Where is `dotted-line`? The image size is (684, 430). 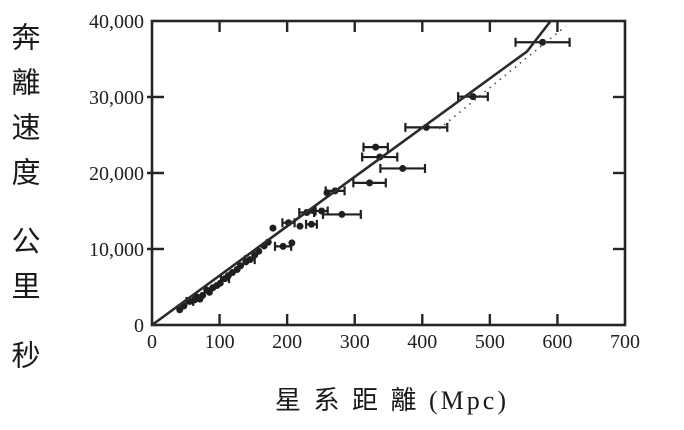
dotted-line is located at coordinates (502, 77).